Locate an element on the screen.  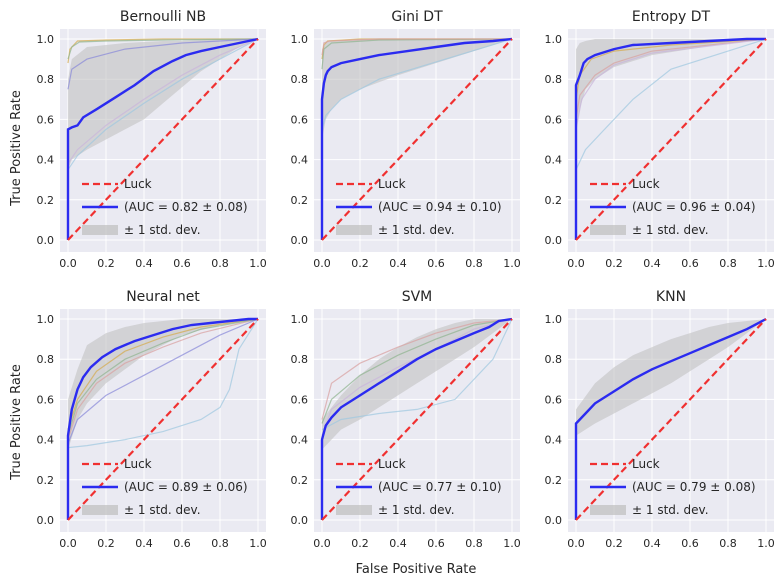
legend: Luck (AUC = 0.82 ± 0.08) ± 1 std. dev. is located at coordinates (165, 207).